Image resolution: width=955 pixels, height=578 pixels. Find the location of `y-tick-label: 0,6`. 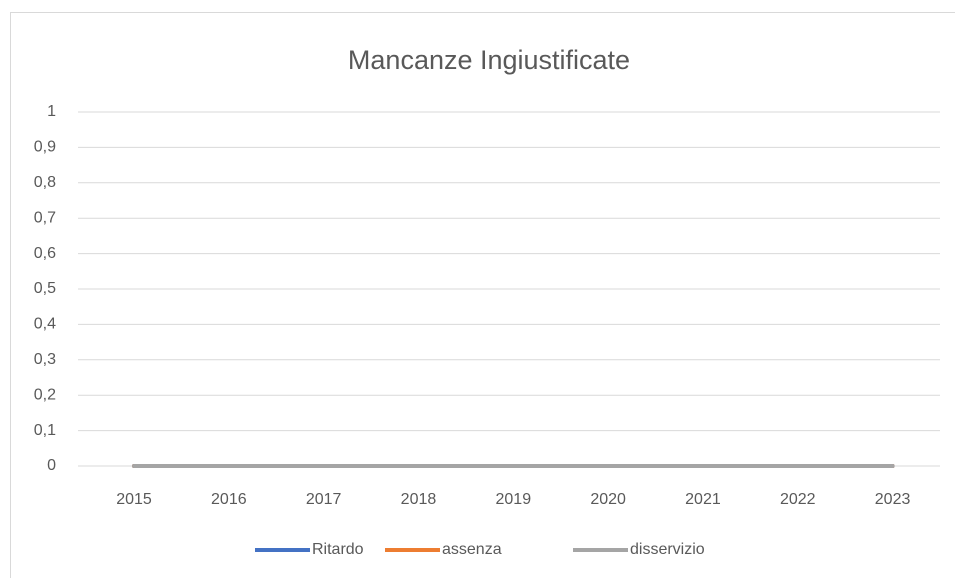

y-tick-label: 0,6 is located at coordinates (45, 253).